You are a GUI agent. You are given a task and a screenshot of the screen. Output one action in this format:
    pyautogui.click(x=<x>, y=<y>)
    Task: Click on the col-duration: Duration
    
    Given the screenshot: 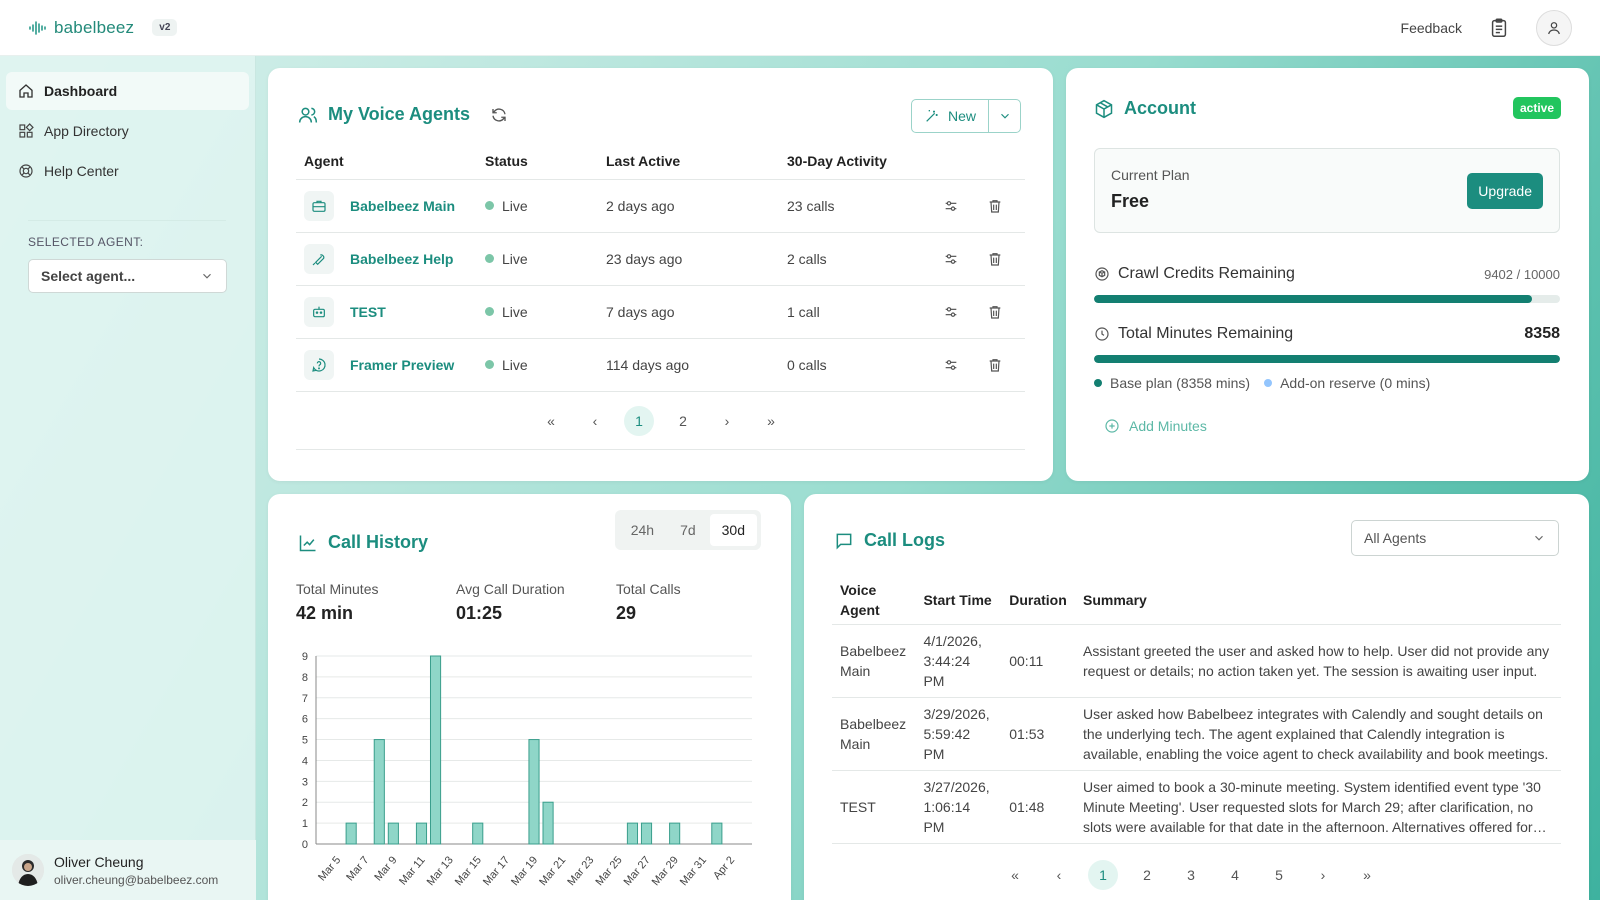 What is the action you would take?
    pyautogui.click(x=1038, y=600)
    